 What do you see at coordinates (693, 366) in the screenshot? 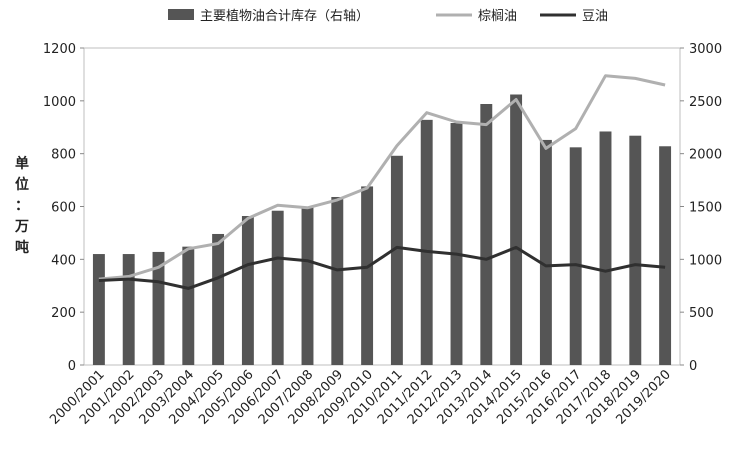
I see `right-tick-label: 0` at bounding box center [693, 366].